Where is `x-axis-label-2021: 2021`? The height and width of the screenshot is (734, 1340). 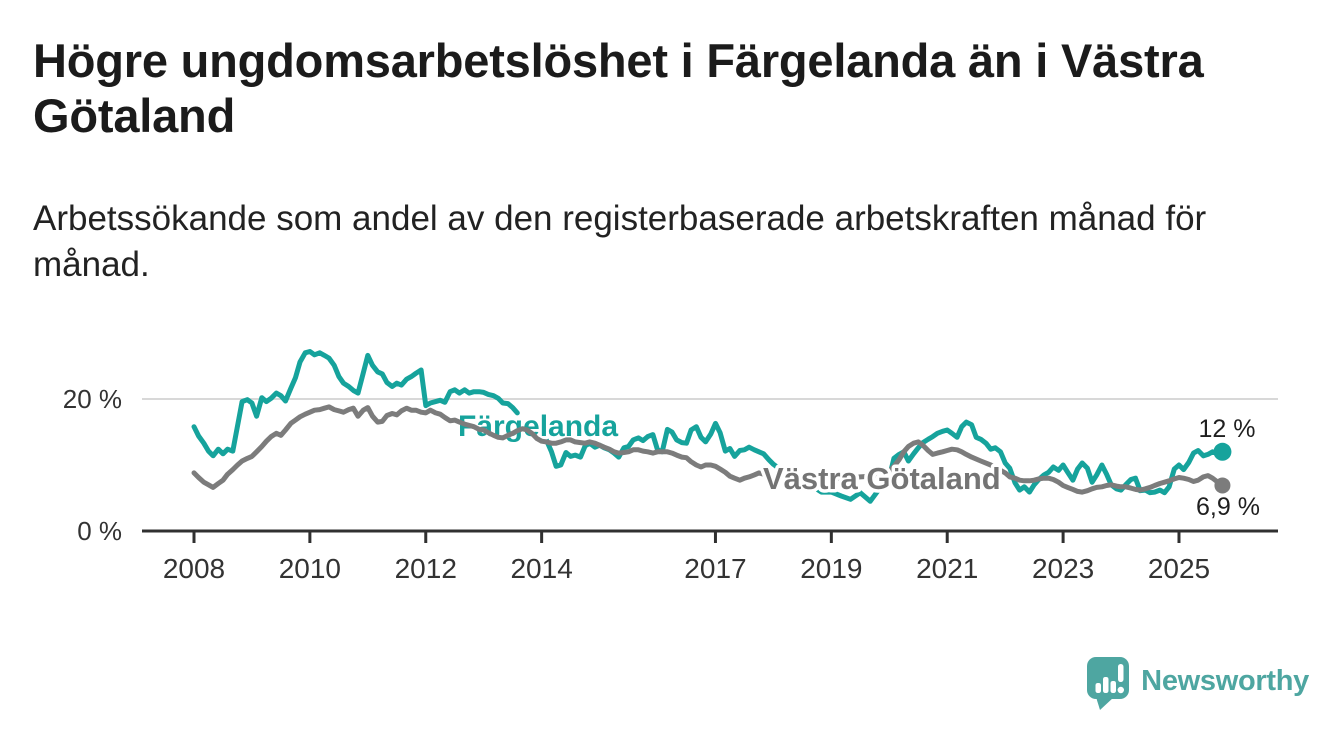 x-axis-label-2021: 2021 is located at coordinates (947, 568).